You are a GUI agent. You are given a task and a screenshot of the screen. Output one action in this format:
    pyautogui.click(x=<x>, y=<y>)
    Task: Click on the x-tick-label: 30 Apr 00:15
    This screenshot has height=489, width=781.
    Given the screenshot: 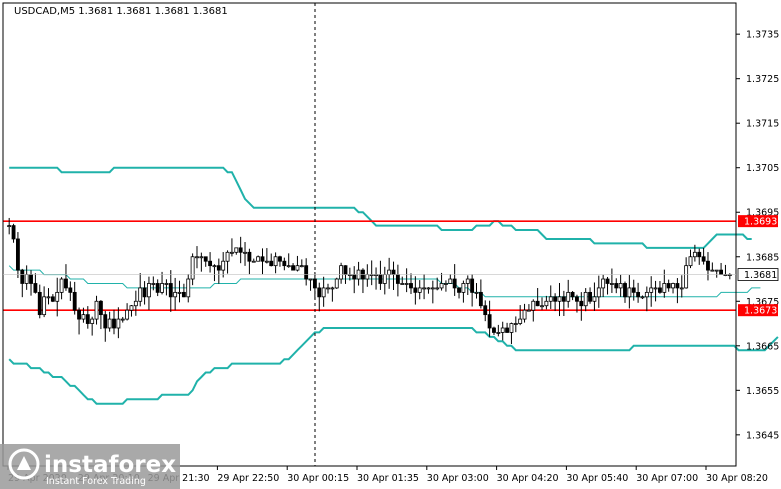 What is the action you would take?
    pyautogui.click(x=318, y=478)
    